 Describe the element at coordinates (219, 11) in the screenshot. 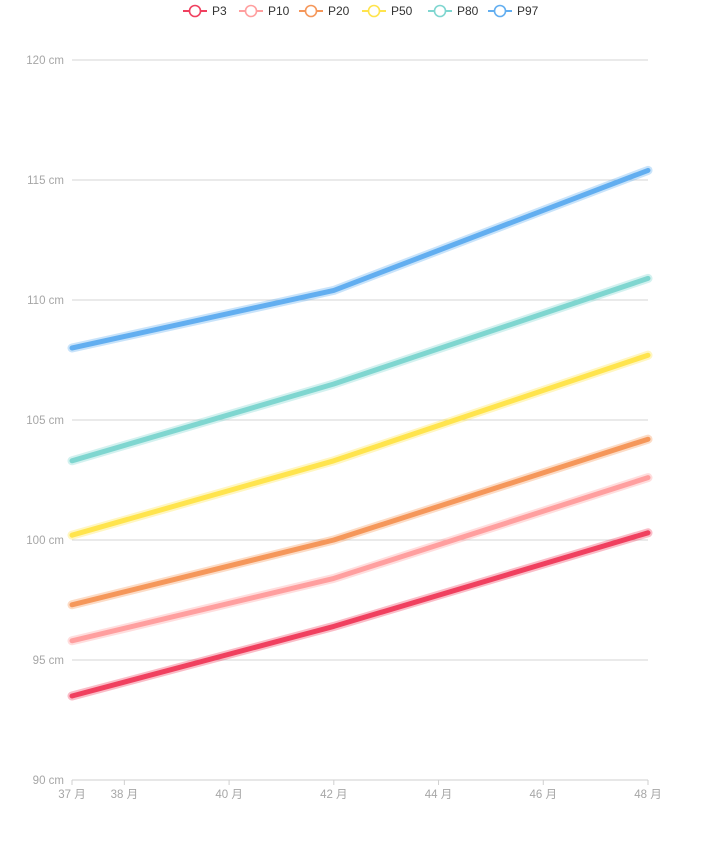

I see `legend-label: P3` at that location.